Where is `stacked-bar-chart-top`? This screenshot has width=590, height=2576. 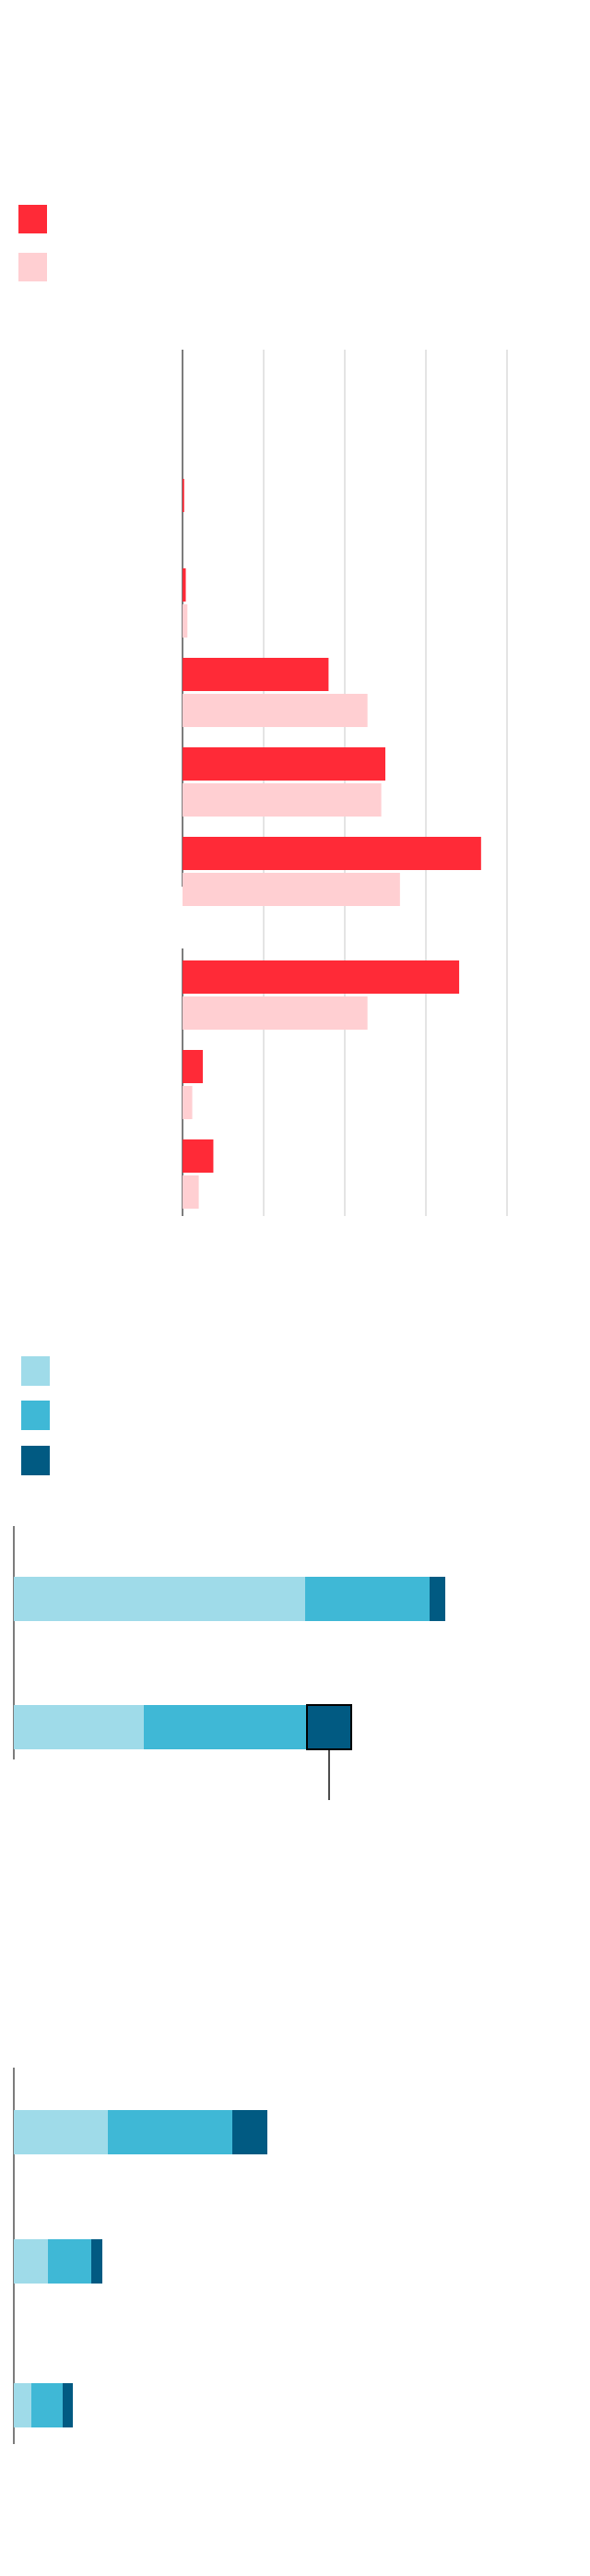
stacked-bar-chart-top is located at coordinates (229, 1578).